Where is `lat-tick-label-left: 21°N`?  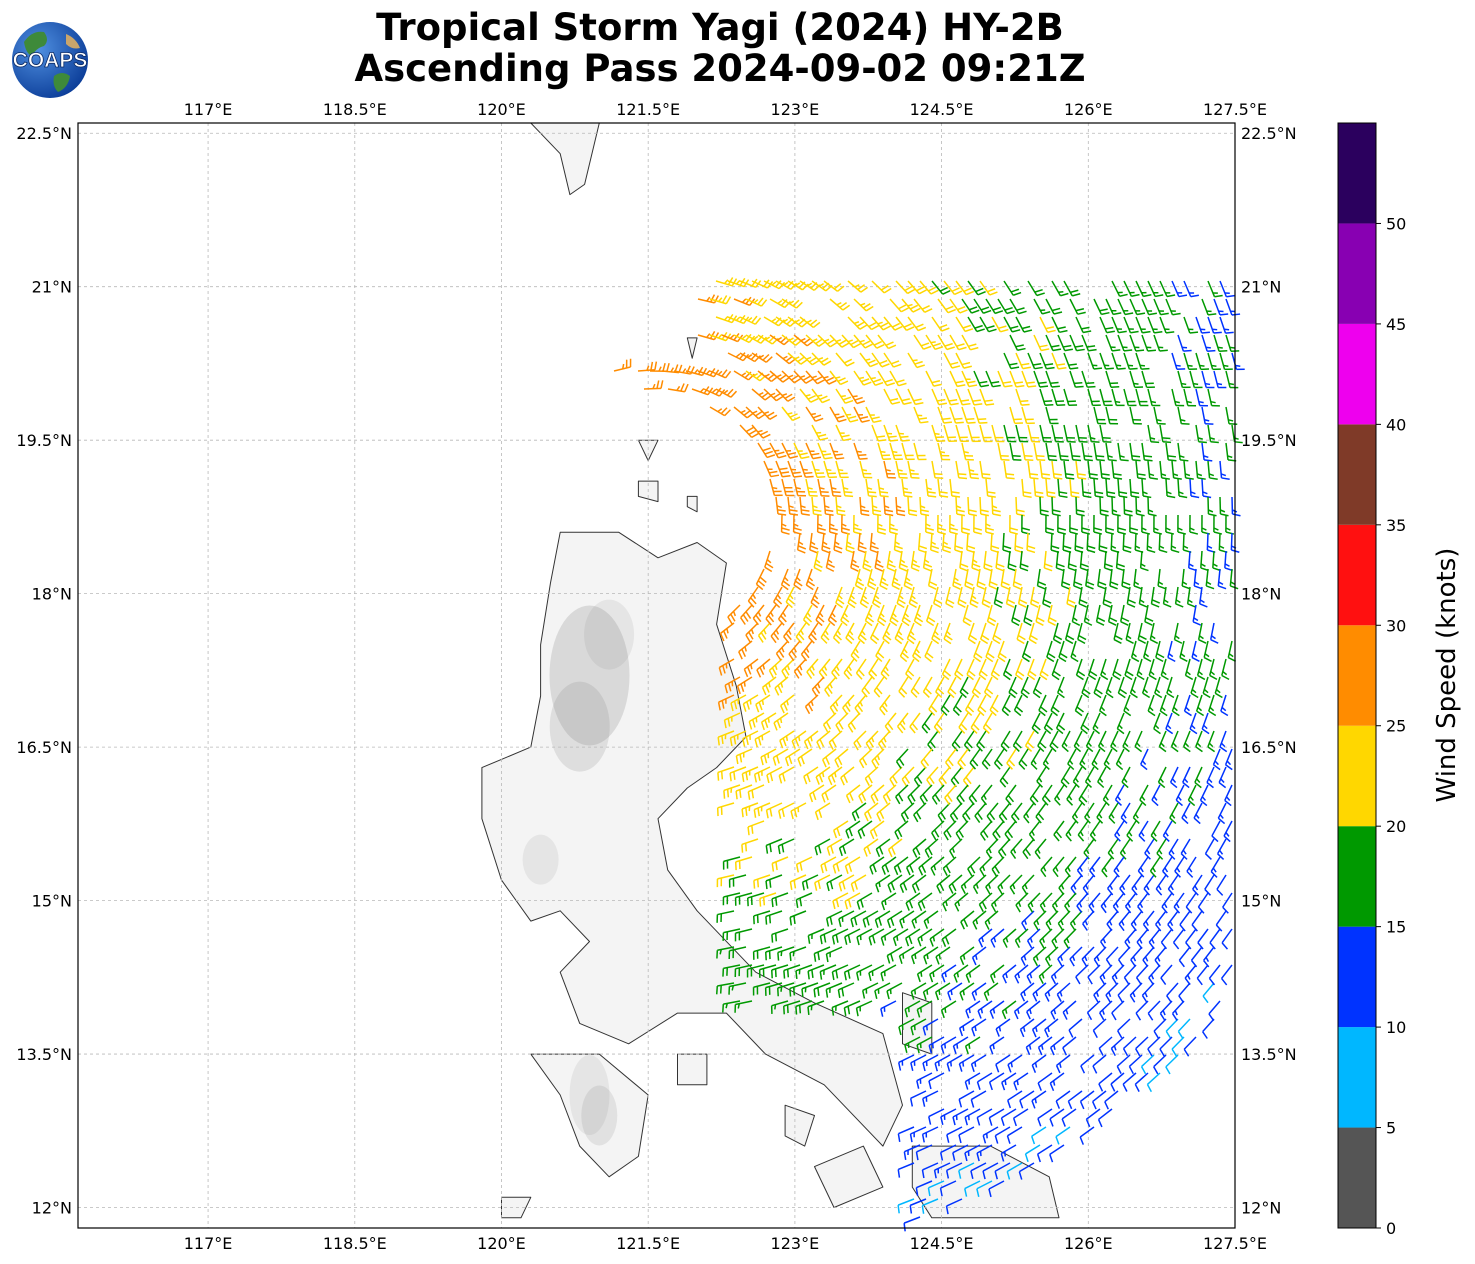 lat-tick-label-left: 21°N is located at coordinates (52, 287).